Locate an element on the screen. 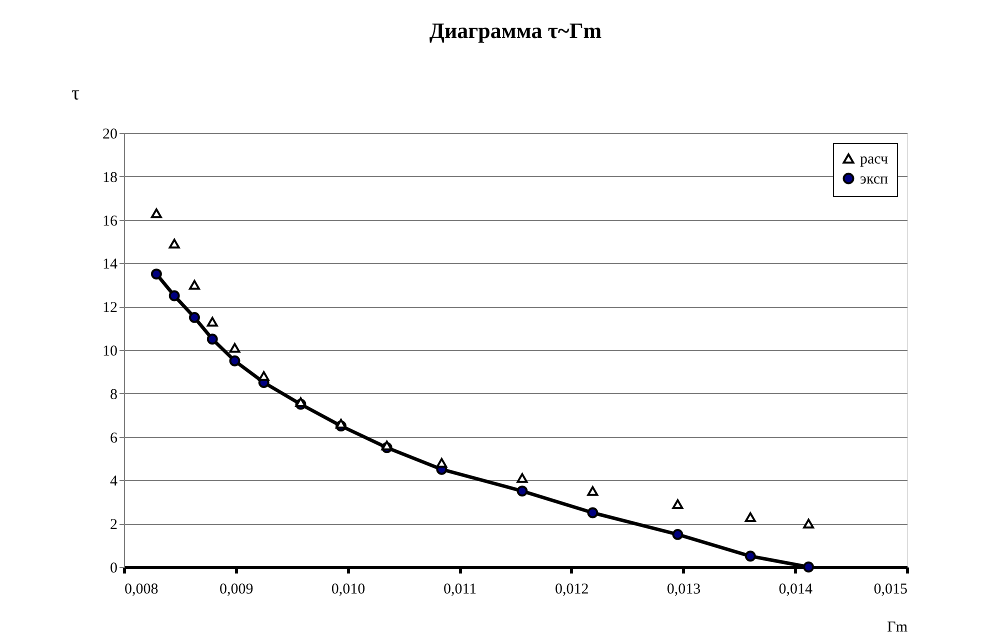 The width and height of the screenshot is (998, 642). x-tick-label: 0,012 is located at coordinates (572, 590).